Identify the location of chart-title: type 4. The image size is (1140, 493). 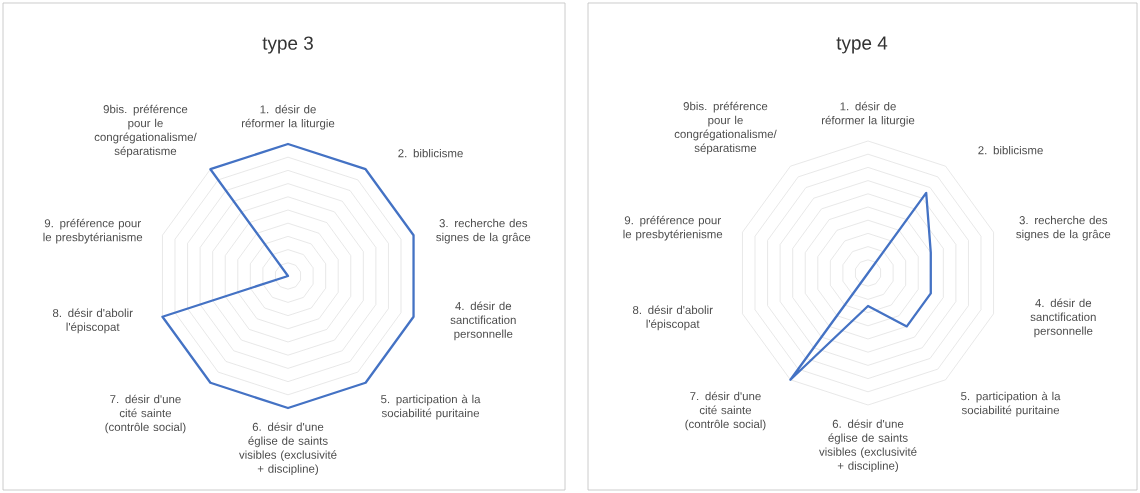
(862, 45).